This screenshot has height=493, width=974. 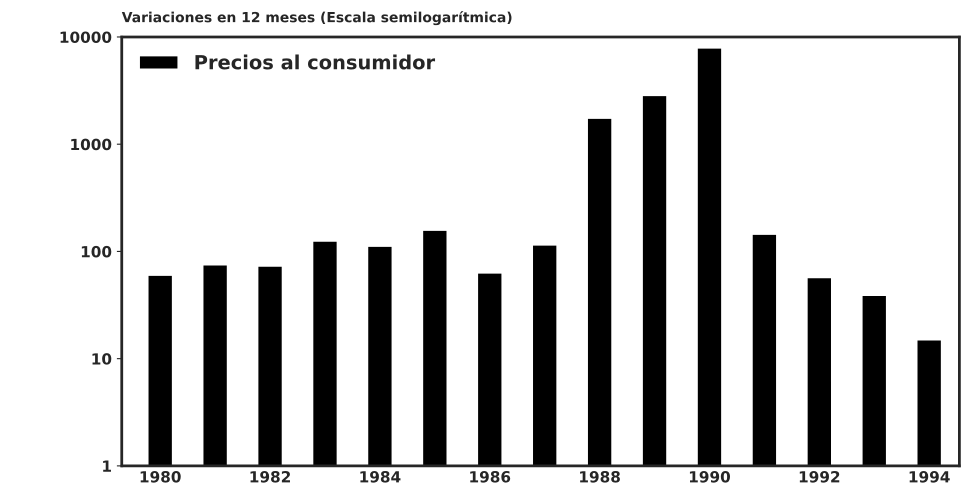 I want to click on legend-label: Precios al consumidor, so click(x=315, y=62).